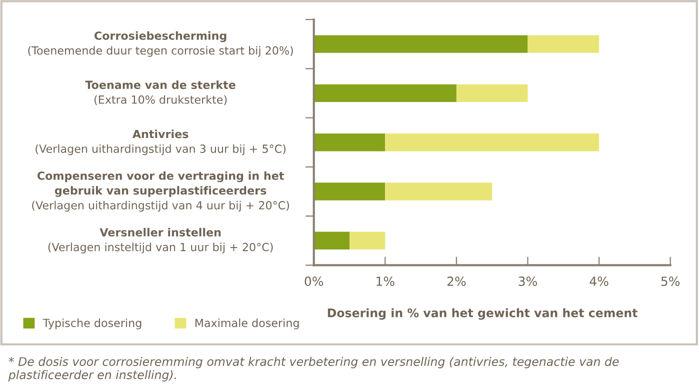 The image size is (699, 390). Describe the element at coordinates (92, 324) in the screenshot. I see `legend-label: Typische dosering` at that location.